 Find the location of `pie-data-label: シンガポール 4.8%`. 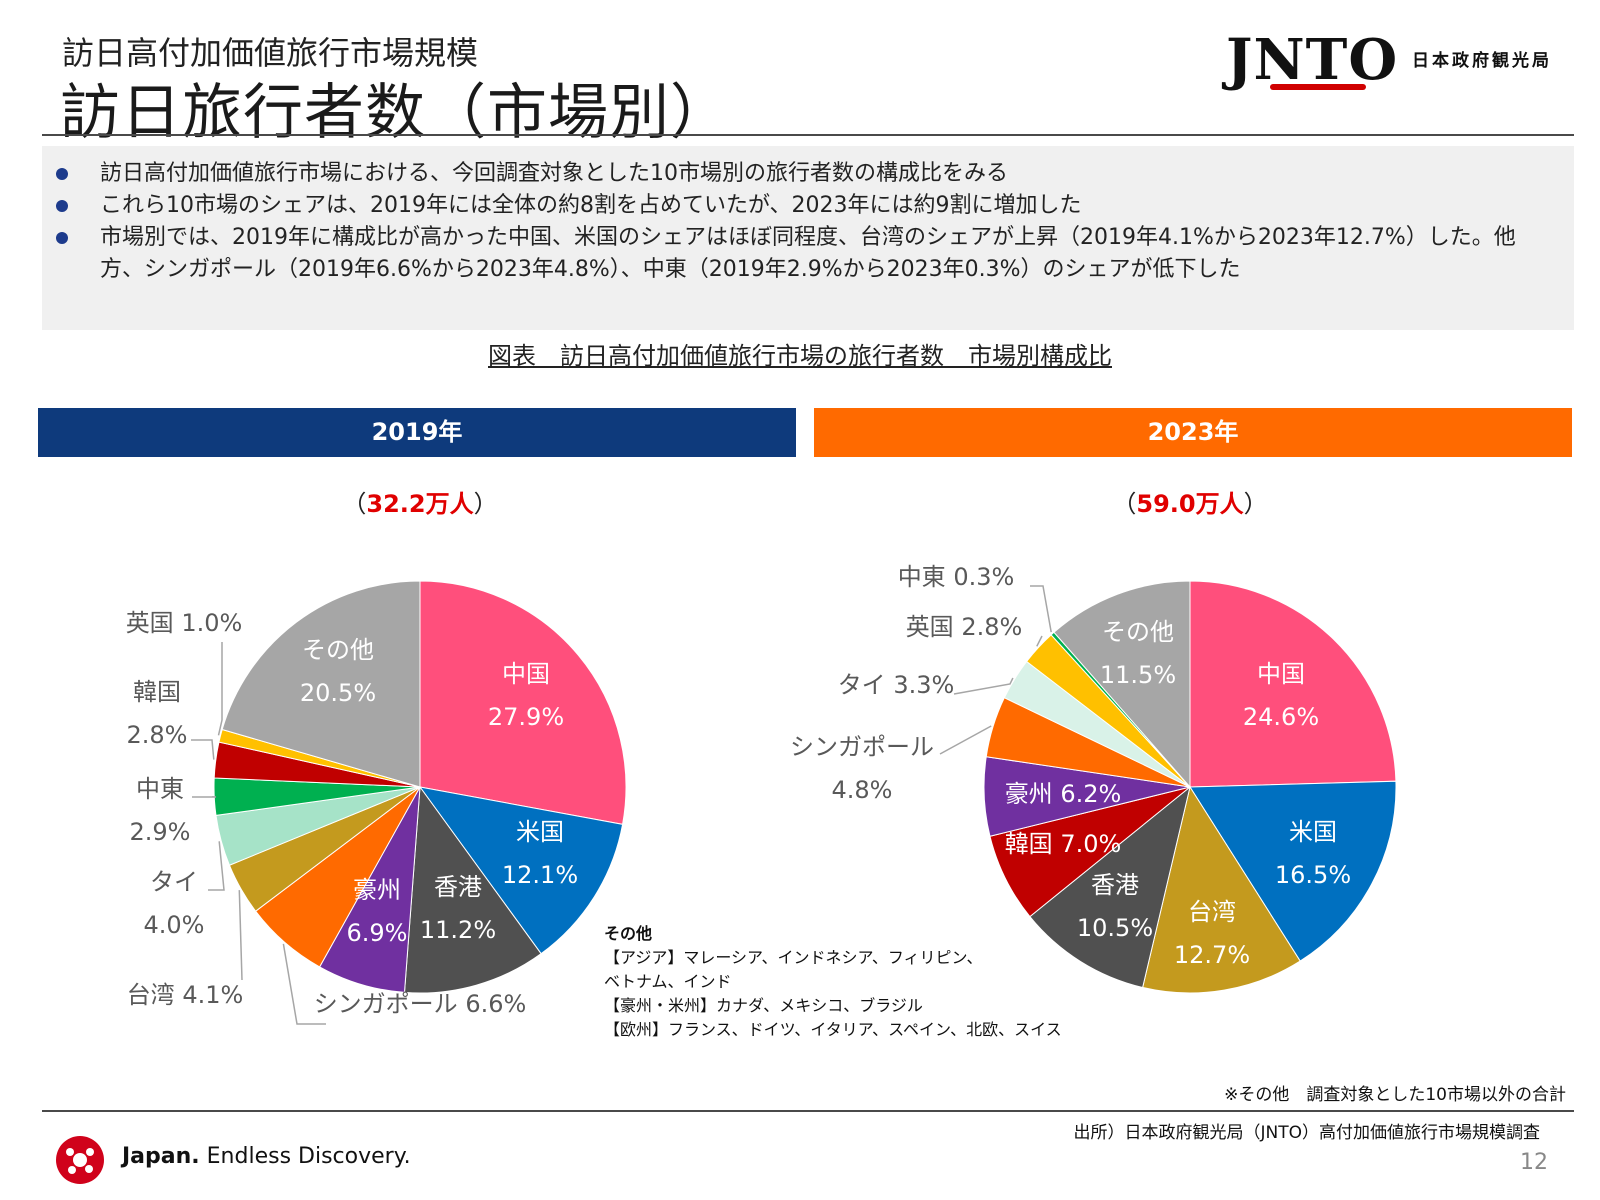

pie-data-label: シンガポール 4.8% is located at coordinates (862, 768).